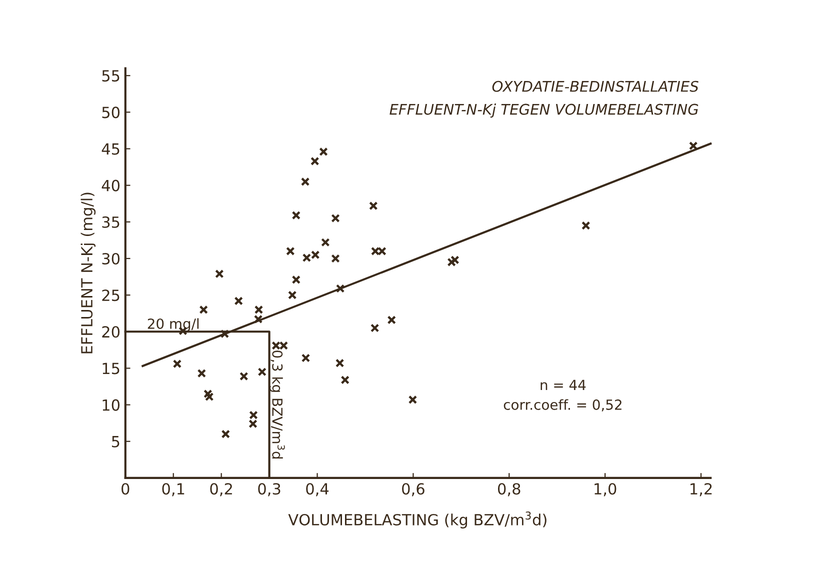  What do you see at coordinates (116, 442) in the screenshot?
I see `y-tick-label: 5` at bounding box center [116, 442].